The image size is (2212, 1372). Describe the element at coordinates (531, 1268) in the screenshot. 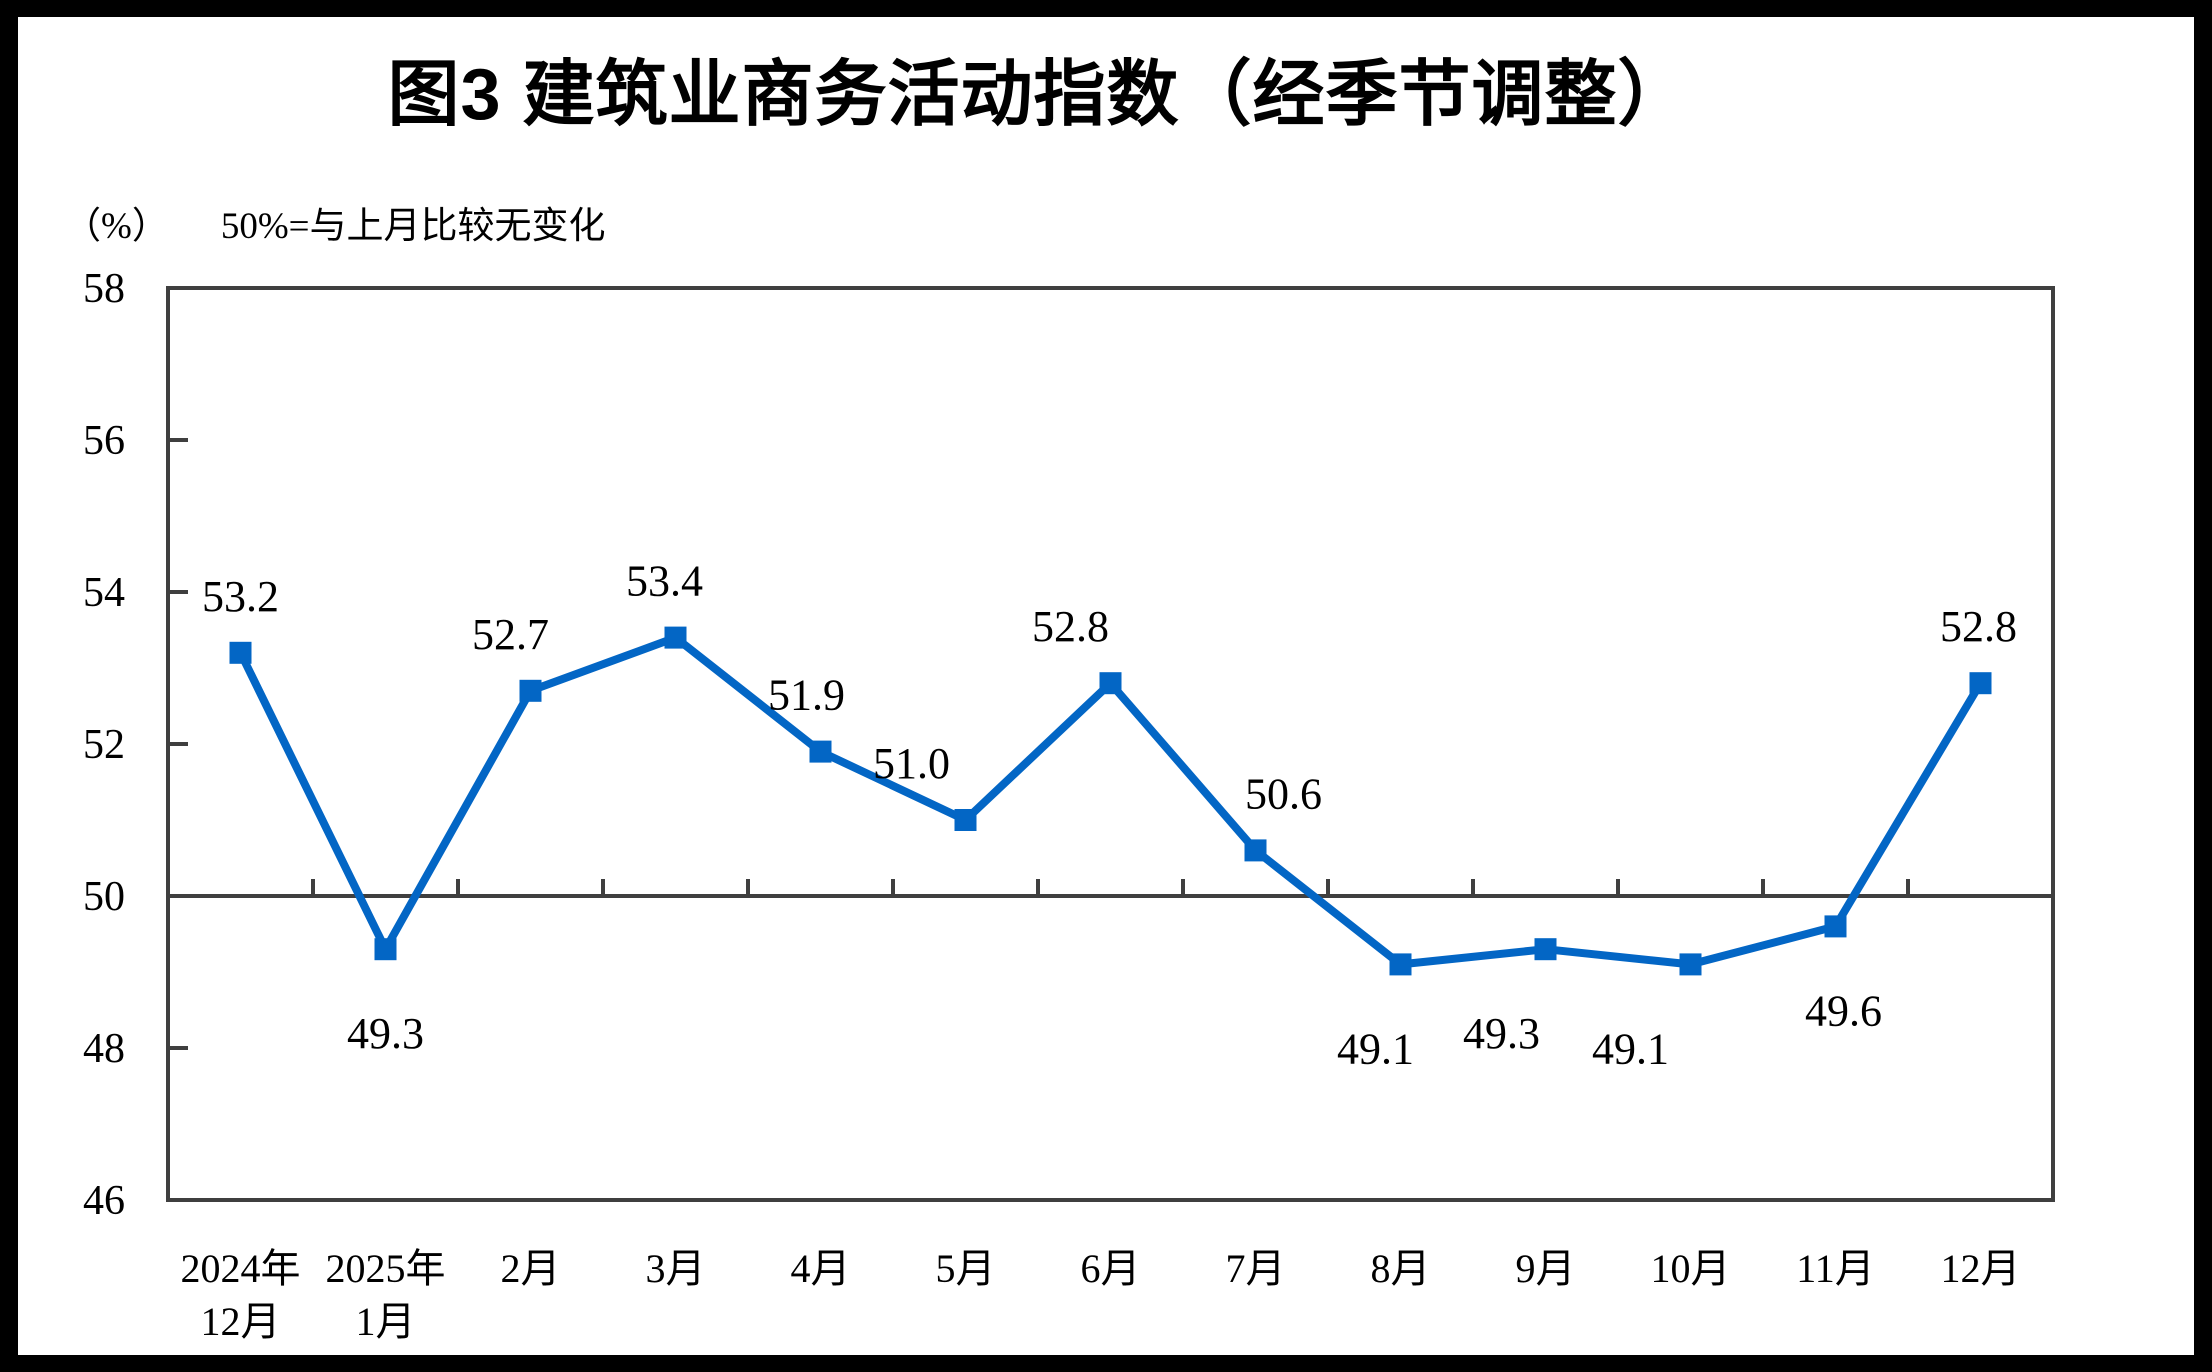

I see `x-axis-label: 2月` at that location.